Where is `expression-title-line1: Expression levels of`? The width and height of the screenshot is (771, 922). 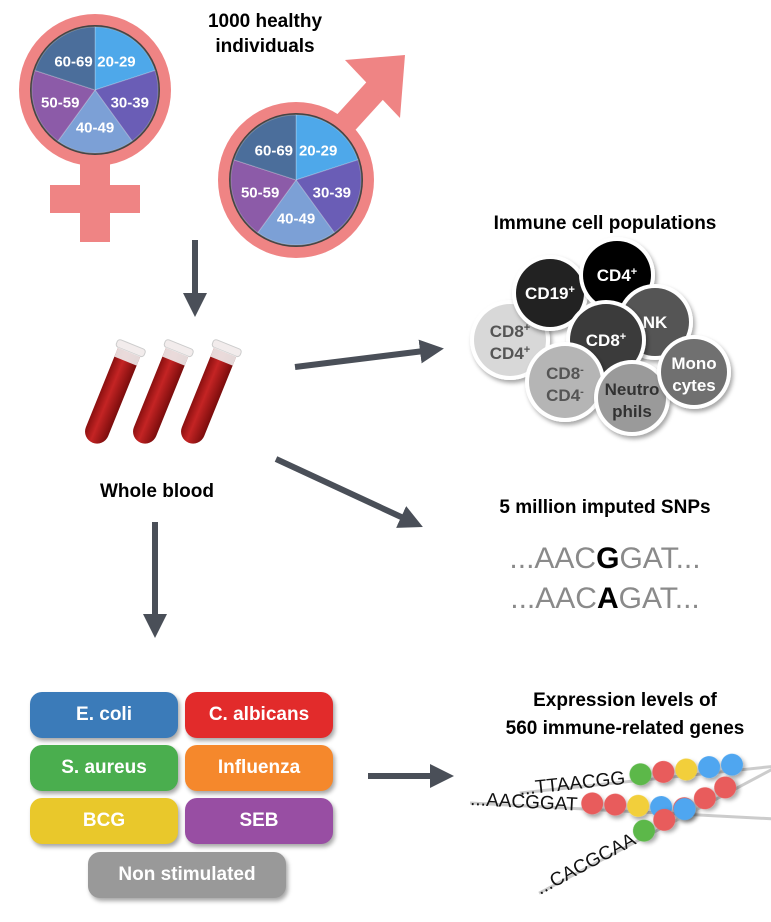 expression-title-line1: Expression levels of is located at coordinates (625, 700).